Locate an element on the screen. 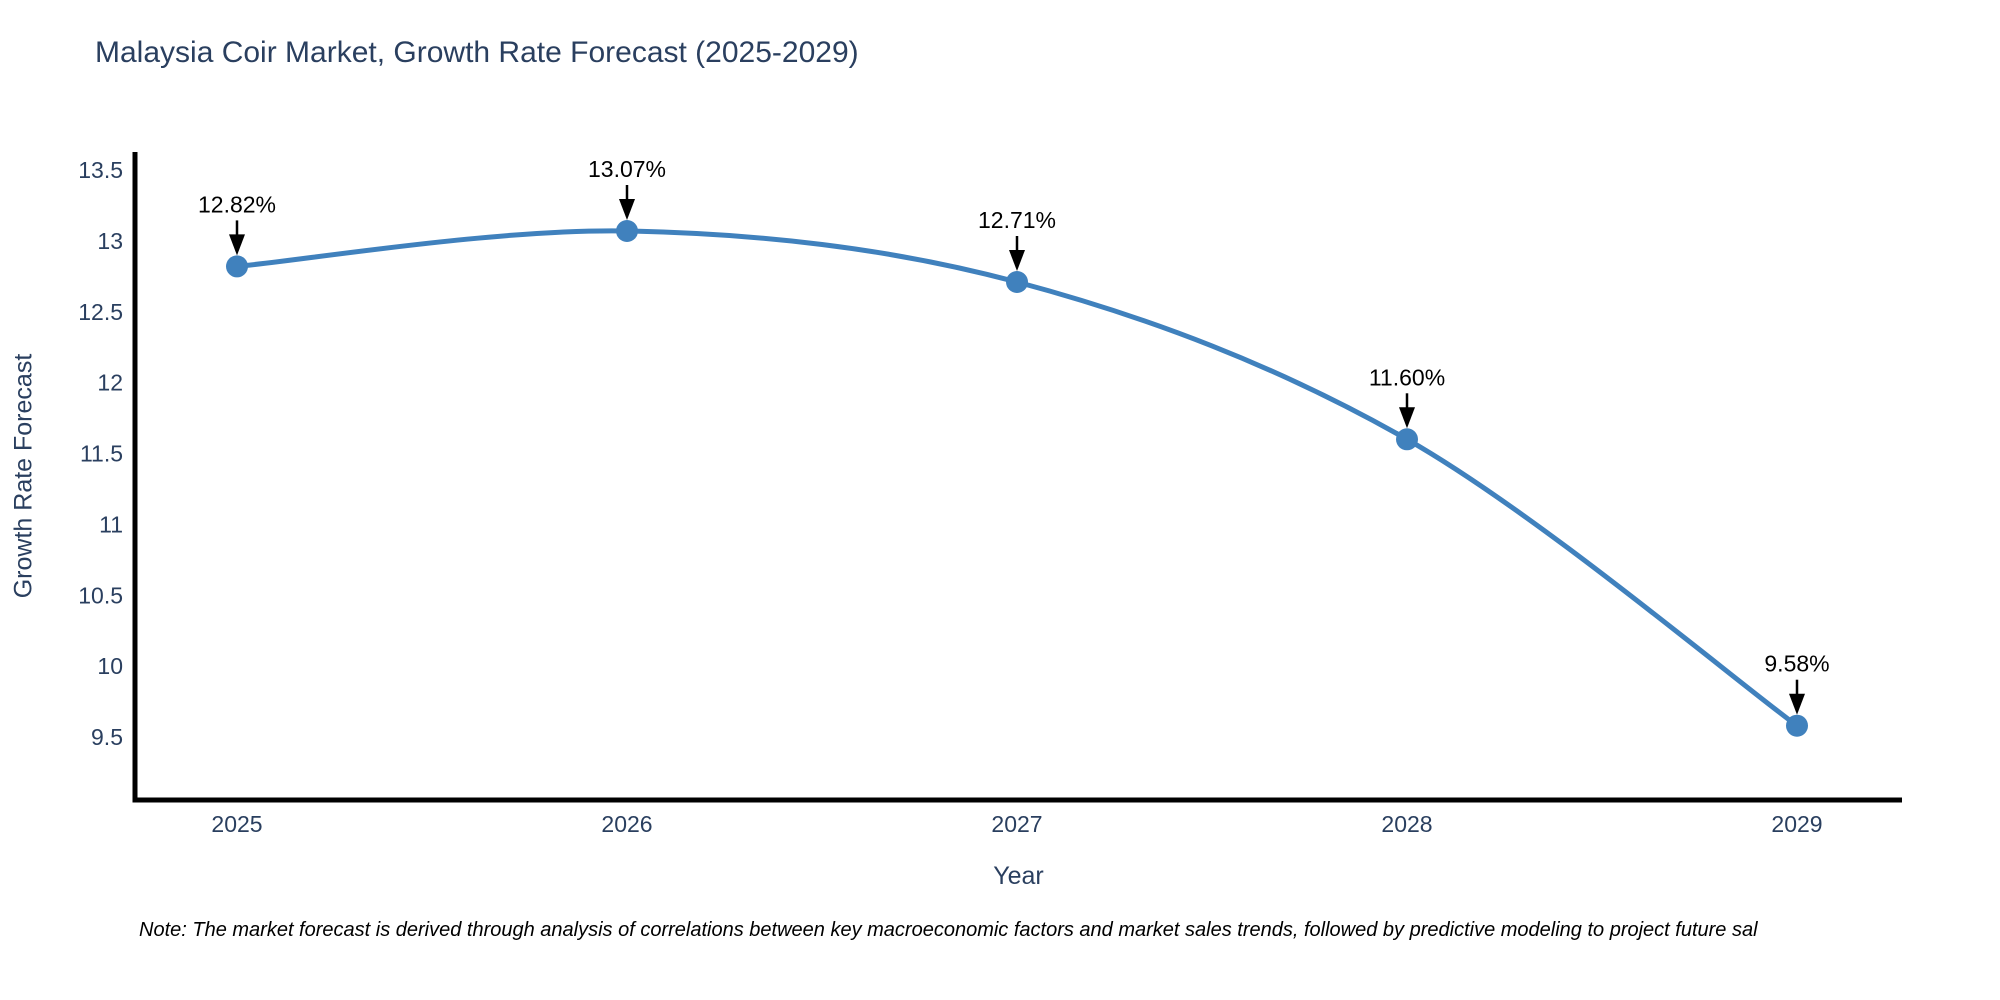  y-tick-label: 13.5 is located at coordinates (100, 170).